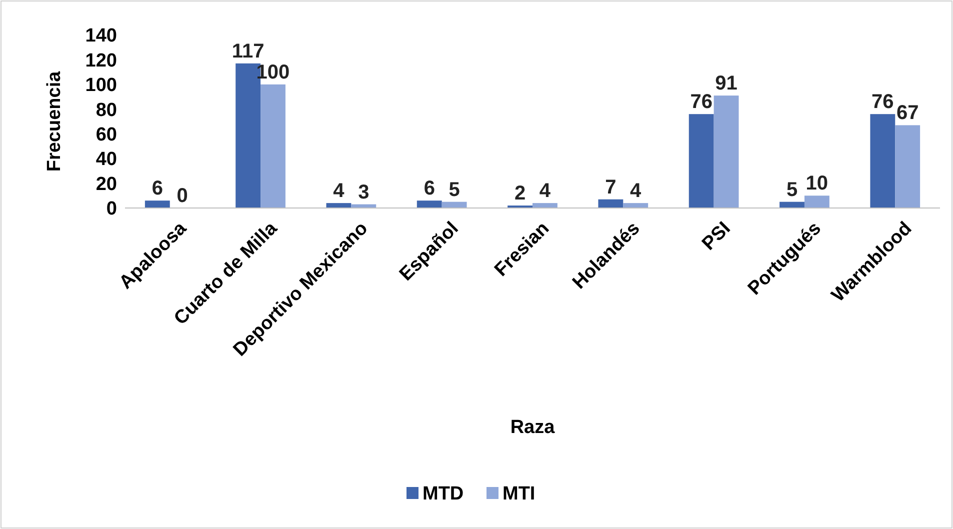 This screenshot has width=953, height=529. I want to click on x-tick-label: PSI, so click(716, 236).